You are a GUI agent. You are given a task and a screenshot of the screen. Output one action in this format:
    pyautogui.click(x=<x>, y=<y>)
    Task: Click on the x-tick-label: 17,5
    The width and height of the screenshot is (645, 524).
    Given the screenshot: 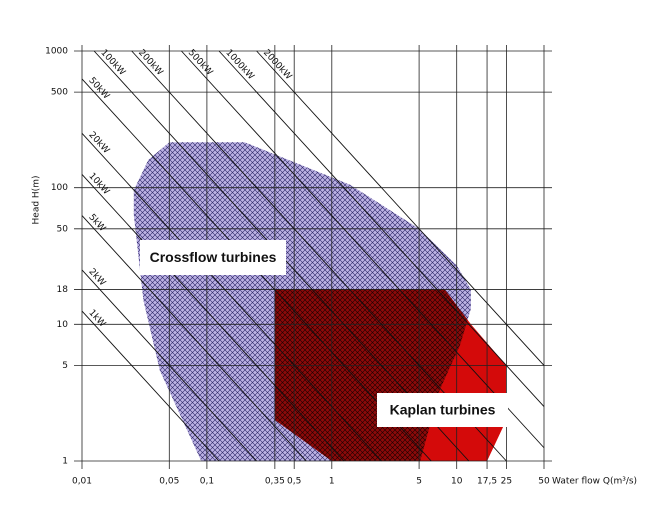 What is the action you would take?
    pyautogui.click(x=487, y=482)
    